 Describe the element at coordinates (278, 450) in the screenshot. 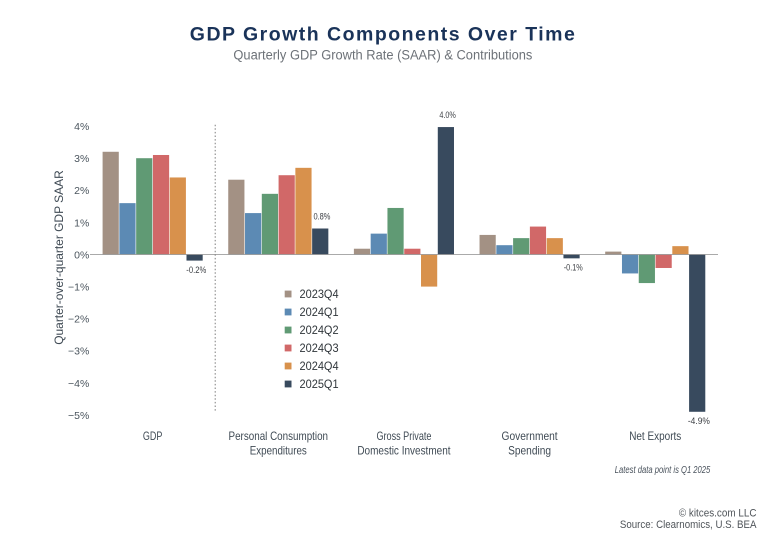

I see `svg-text: Expenditures` at that location.